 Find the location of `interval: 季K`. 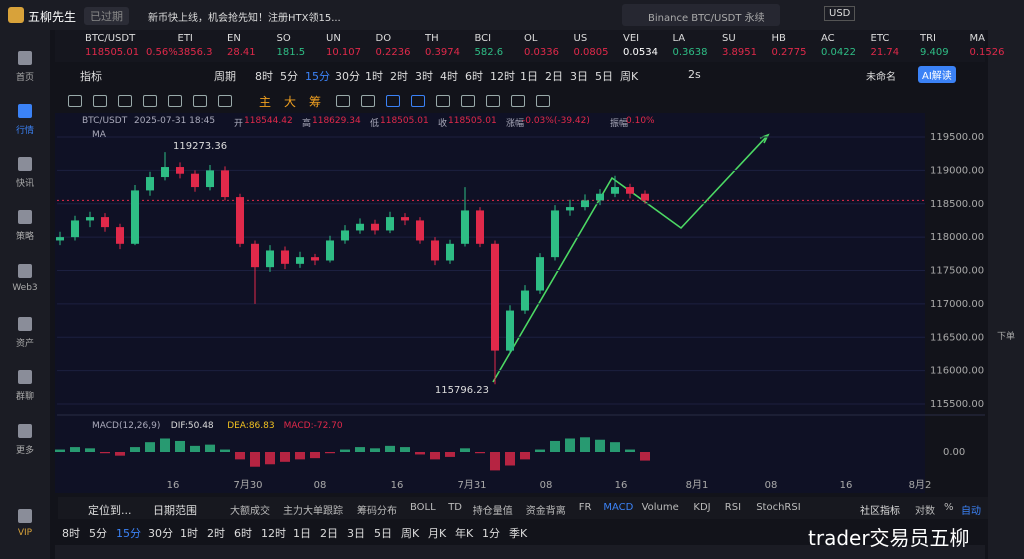

interval: 季K is located at coordinates (518, 533).